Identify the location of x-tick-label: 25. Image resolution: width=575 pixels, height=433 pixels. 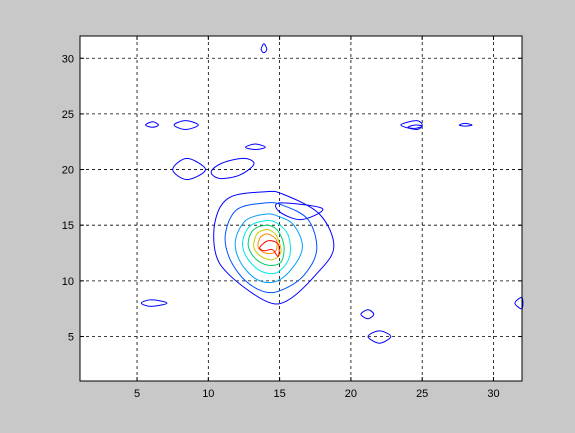
(422, 394).